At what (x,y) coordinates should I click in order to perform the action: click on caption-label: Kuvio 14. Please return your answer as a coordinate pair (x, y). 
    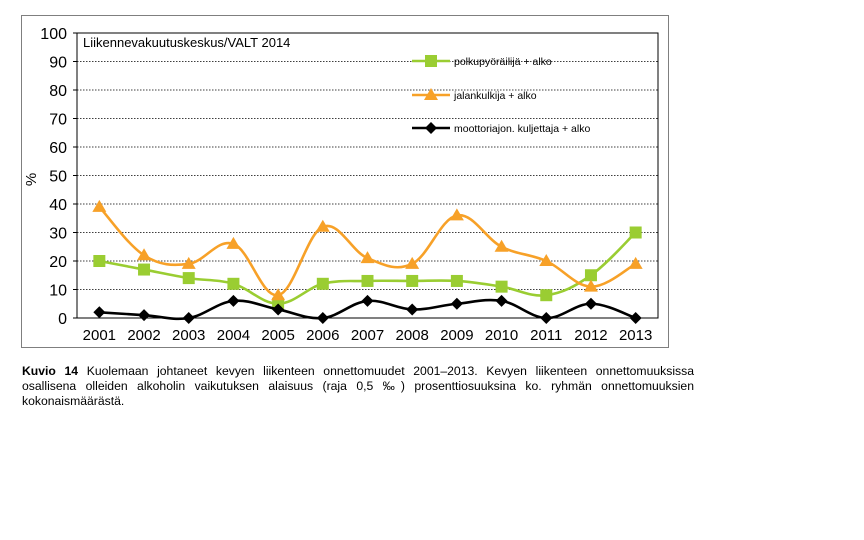
    Looking at the image, I should click on (50, 371).